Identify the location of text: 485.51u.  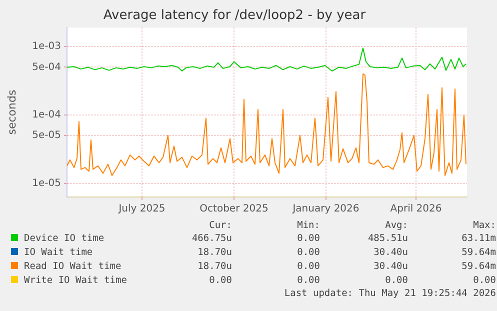
(387, 239).